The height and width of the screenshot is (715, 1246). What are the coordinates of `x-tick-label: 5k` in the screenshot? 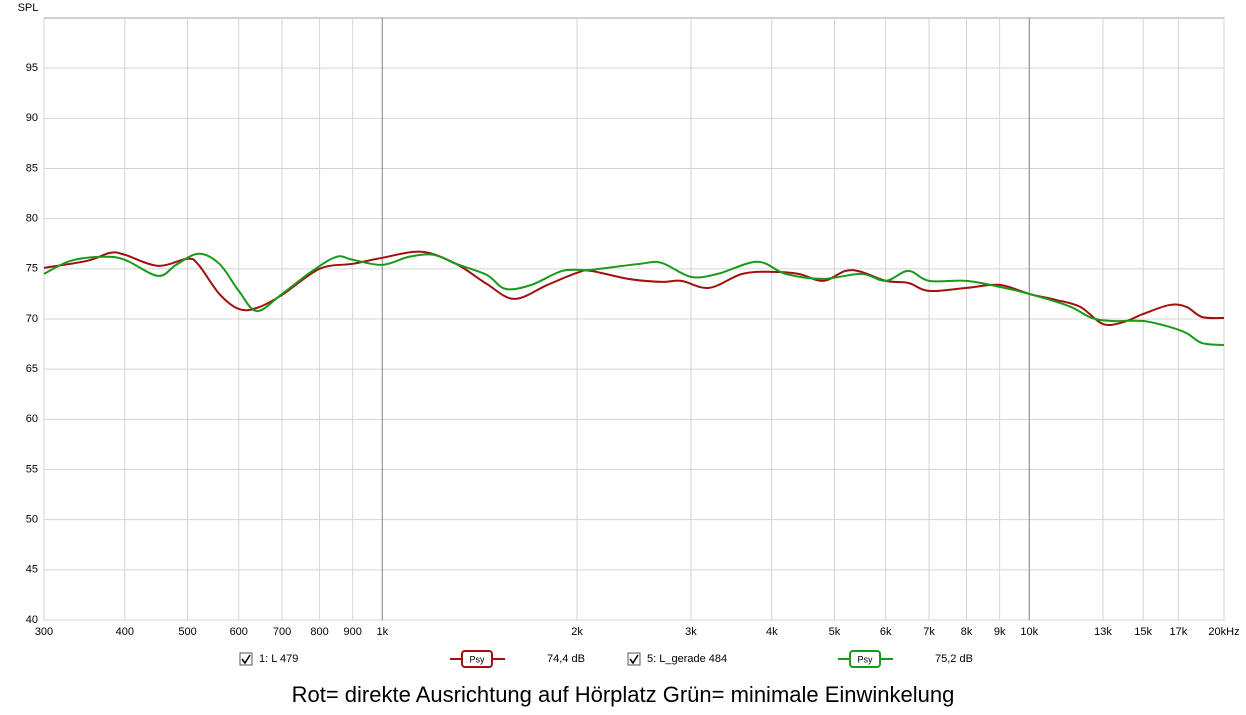 It's located at (835, 632).